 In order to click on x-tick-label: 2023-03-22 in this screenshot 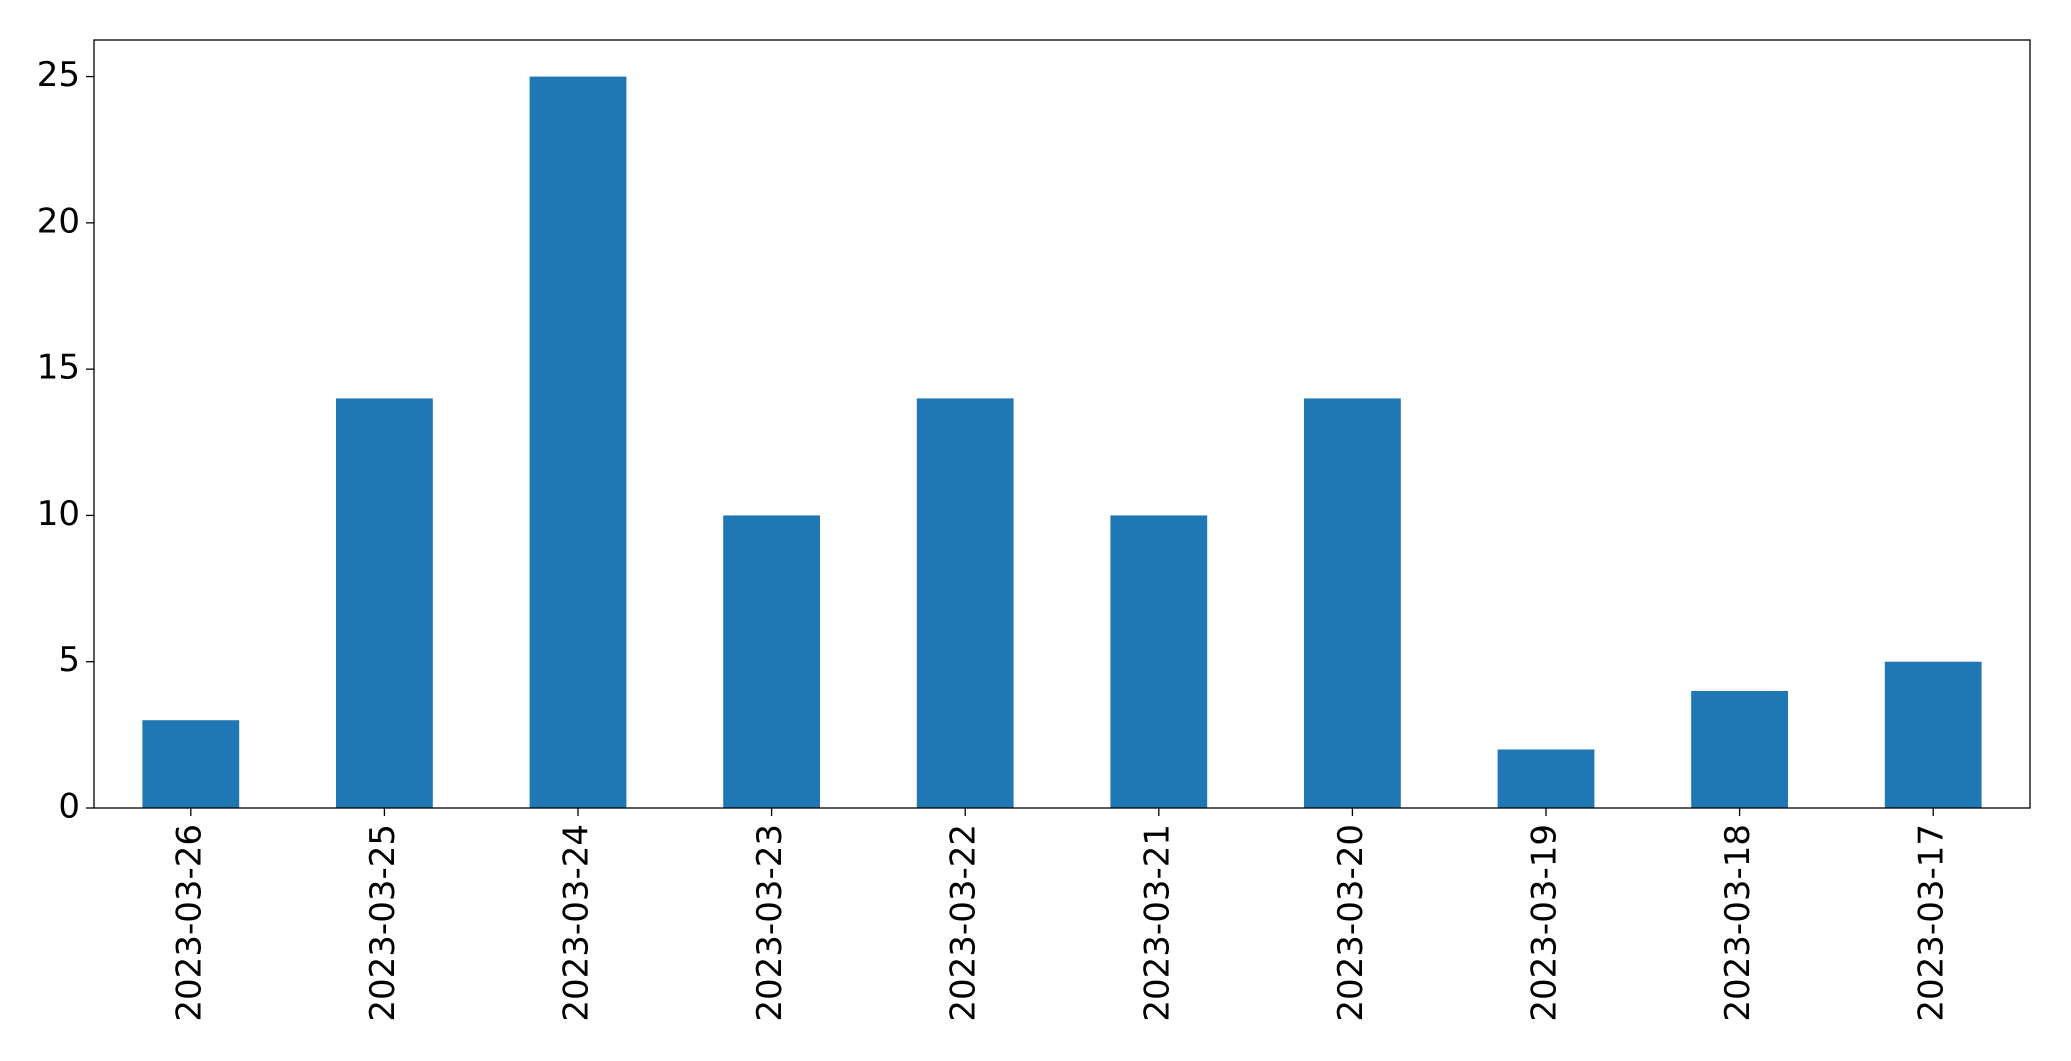, I will do `click(964, 923)`.